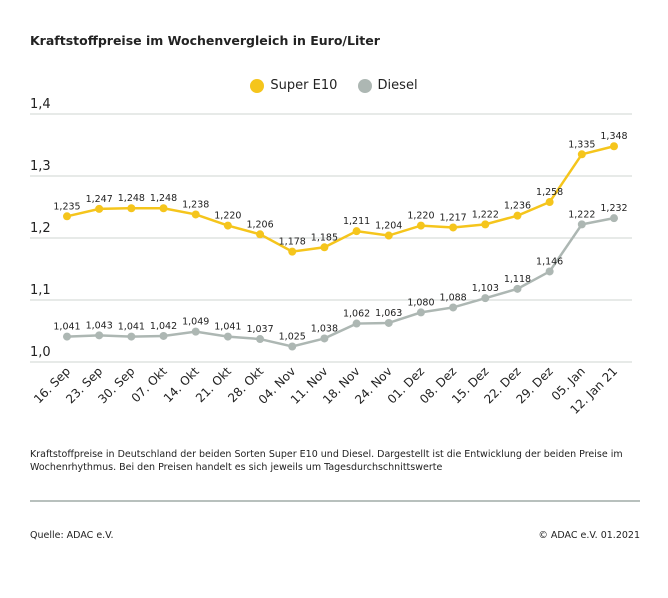 Image resolution: width=668 pixels, height=598 pixels. I want to click on data-label: 1,204, so click(388, 226).